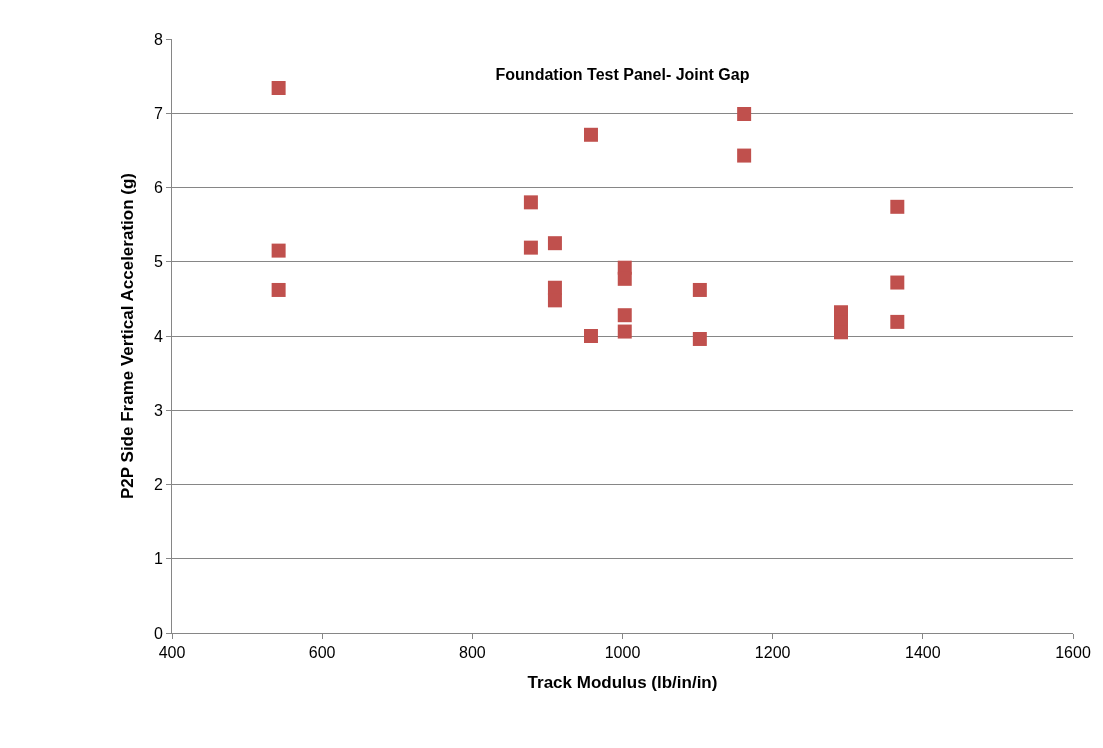  I want to click on y-tick-label: 3, so click(158, 410).